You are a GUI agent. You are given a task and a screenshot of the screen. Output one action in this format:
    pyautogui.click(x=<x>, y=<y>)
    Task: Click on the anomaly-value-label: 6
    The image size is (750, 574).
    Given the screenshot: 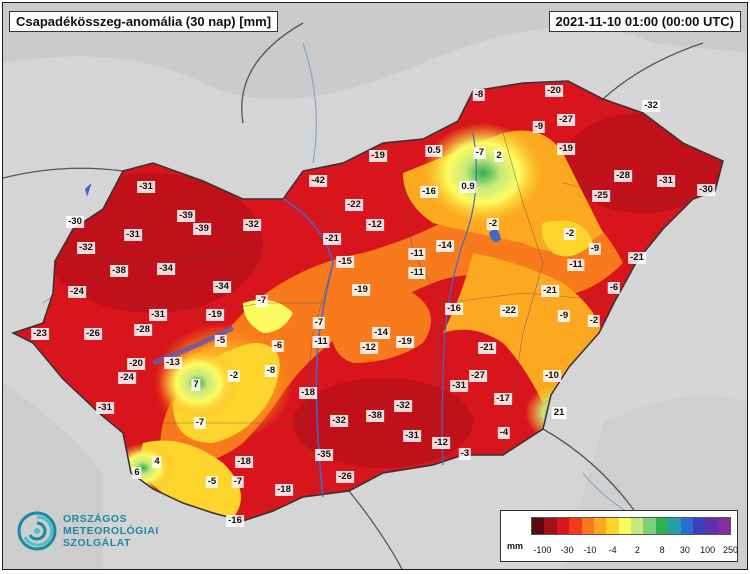 What is the action you would take?
    pyautogui.click(x=137, y=473)
    